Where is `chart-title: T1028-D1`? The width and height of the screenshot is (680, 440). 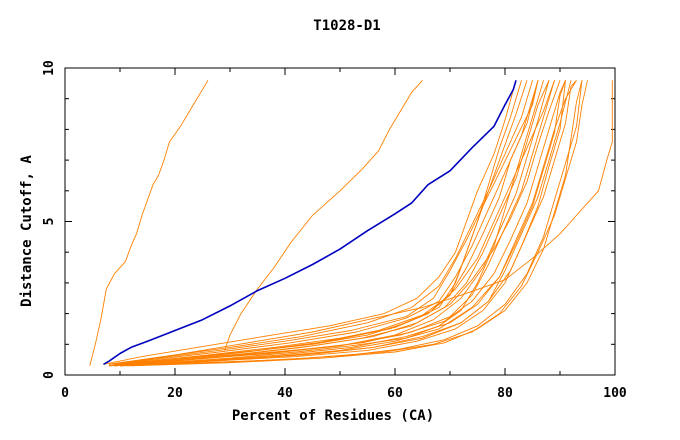 chart-title: T1028-D1 is located at coordinates (346, 26).